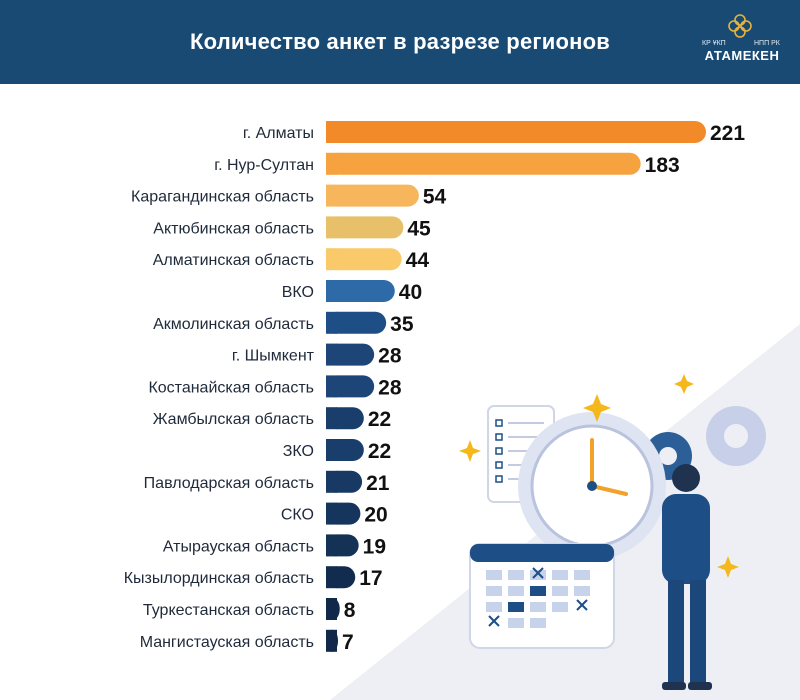  Describe the element at coordinates (418, 260) in the screenshot. I see `value-label: 44` at that location.